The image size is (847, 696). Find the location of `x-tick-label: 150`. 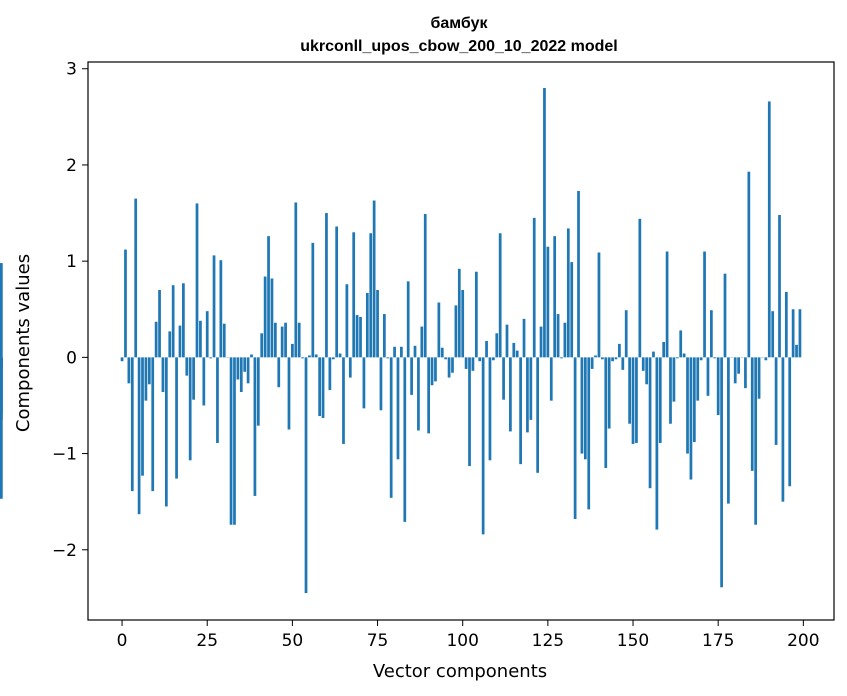

x-tick-label: 150 is located at coordinates (633, 641).